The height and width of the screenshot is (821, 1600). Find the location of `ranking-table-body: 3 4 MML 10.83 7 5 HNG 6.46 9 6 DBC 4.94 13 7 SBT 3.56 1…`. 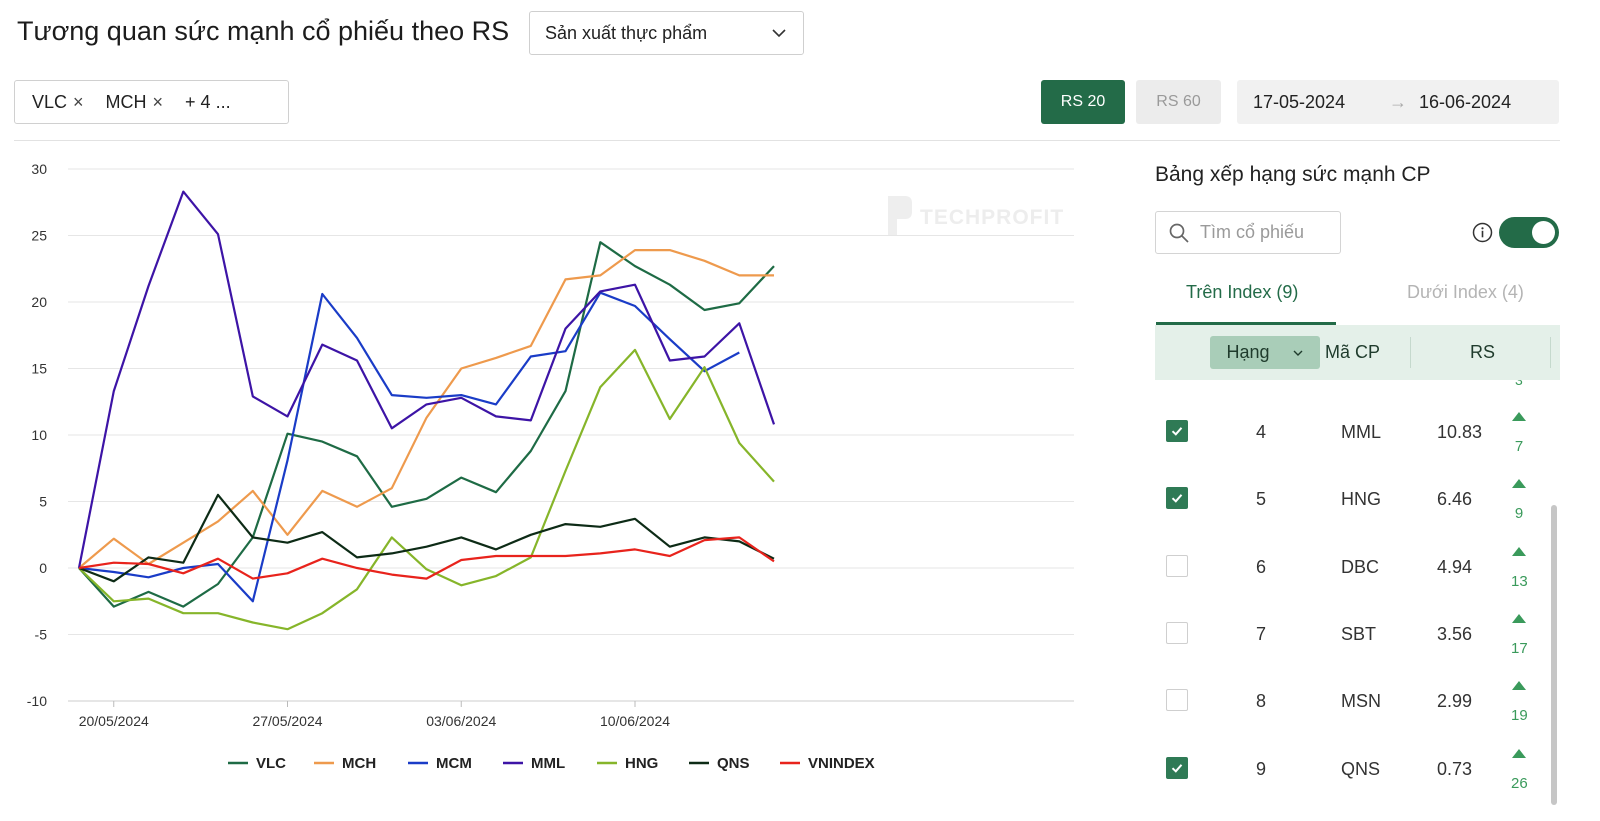

ranking-table-body: 3 4 MML 10.83 7 5 HNG 6.46 9 6 DBC 4.94 13 7 SBT 3.56 1… is located at coordinates (1357, 600).